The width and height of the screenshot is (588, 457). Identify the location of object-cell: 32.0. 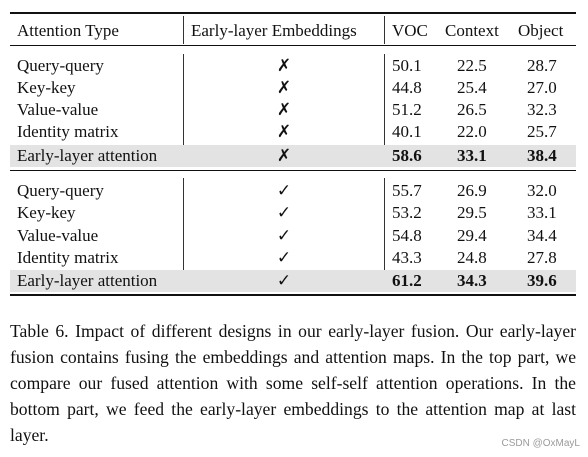
(542, 190).